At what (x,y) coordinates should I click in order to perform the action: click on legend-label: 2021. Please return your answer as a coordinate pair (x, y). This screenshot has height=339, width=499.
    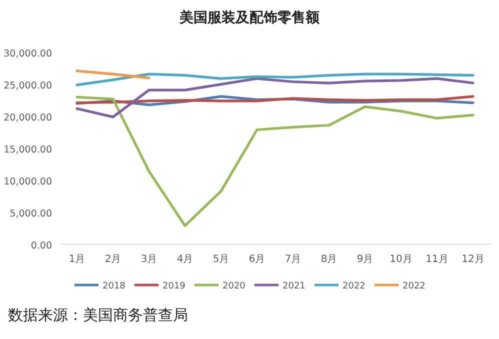
    Looking at the image, I should click on (294, 287).